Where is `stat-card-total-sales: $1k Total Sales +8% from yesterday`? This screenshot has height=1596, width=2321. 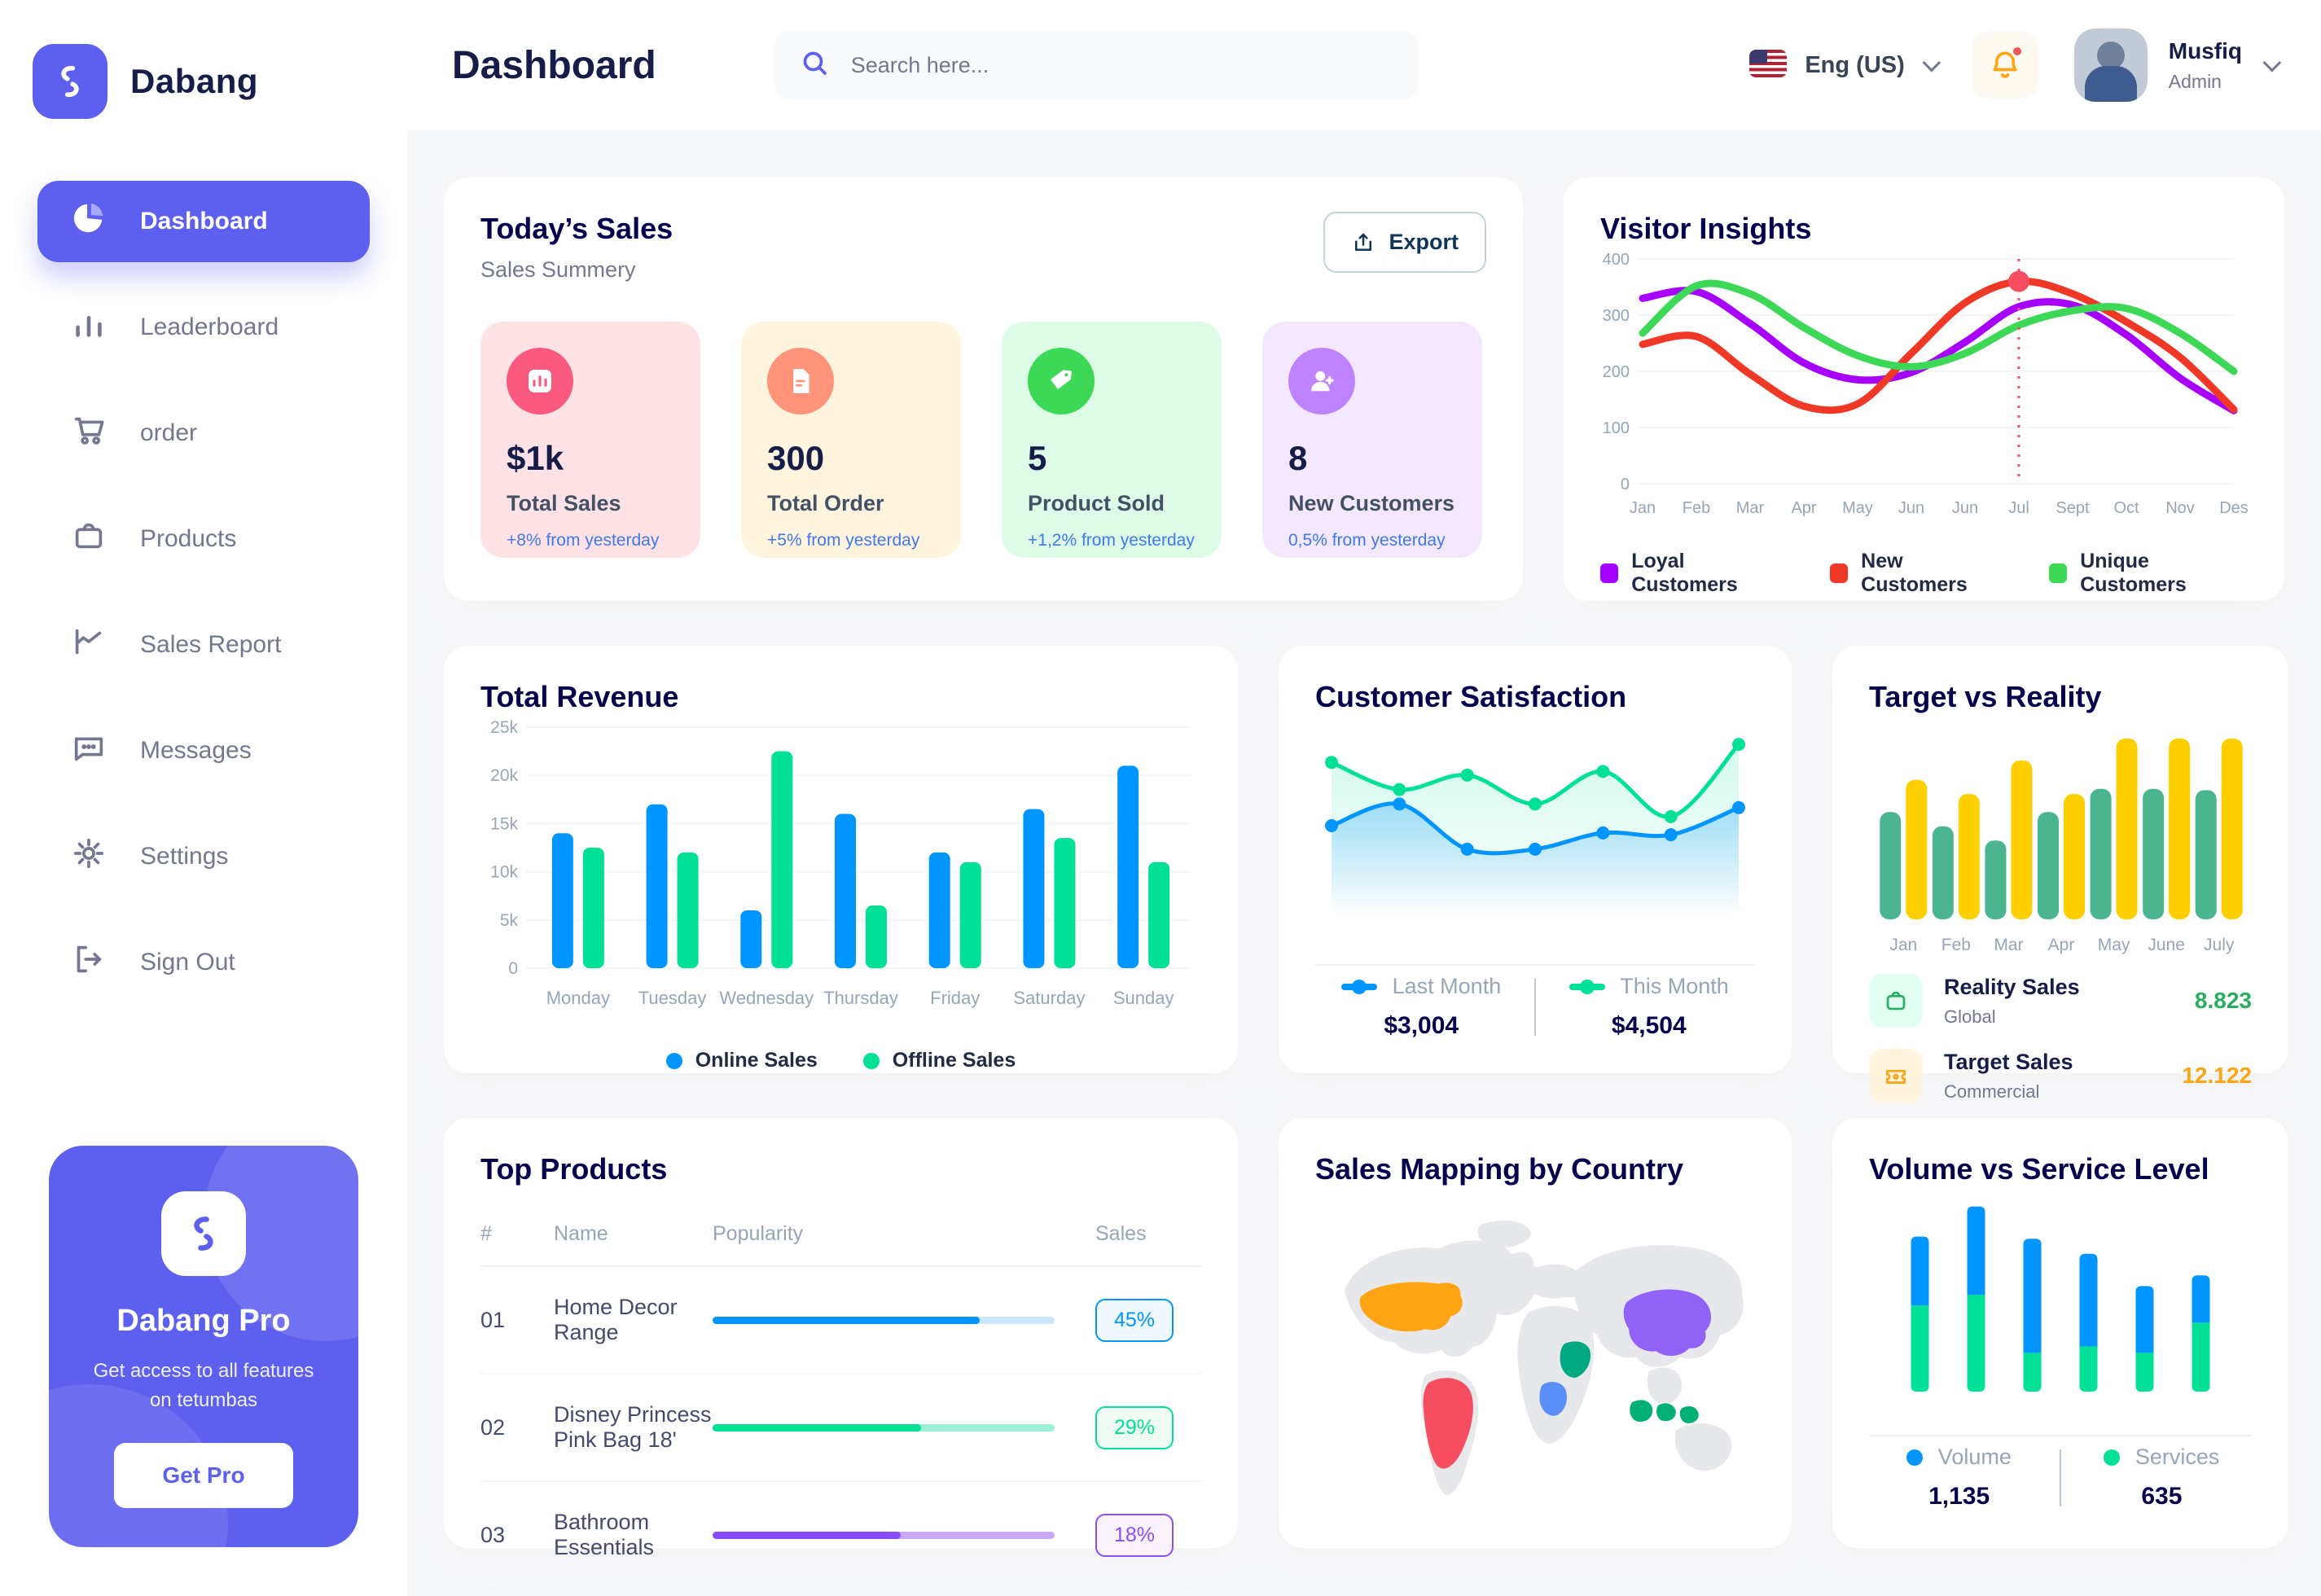
stat-card-total-sales: $1k Total Sales +8% from yesterday is located at coordinates (590, 440).